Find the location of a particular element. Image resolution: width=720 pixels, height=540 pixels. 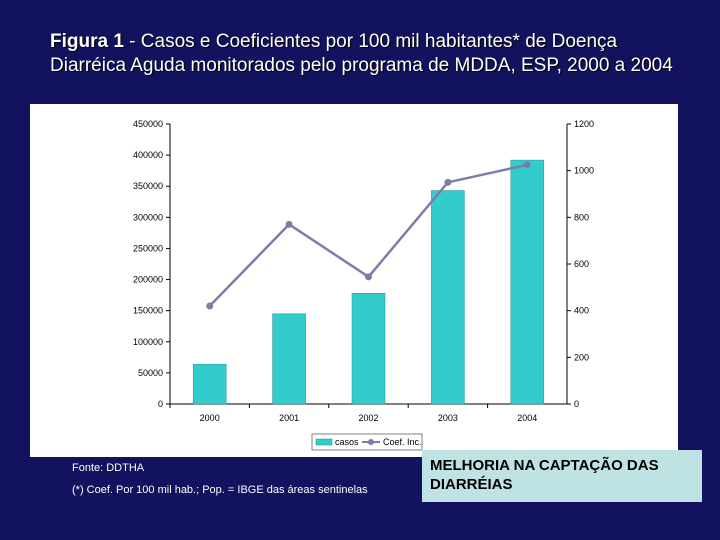

figure-label: Figura 1 is located at coordinates (87, 41).